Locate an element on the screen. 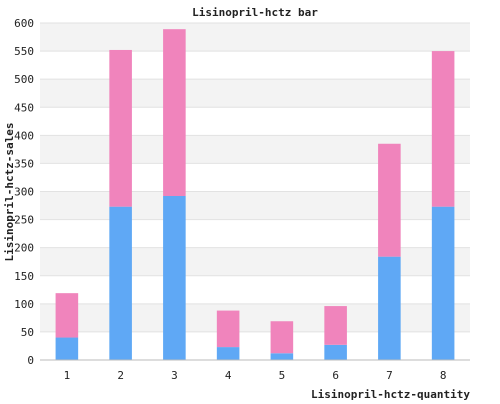  y-axis-title: Lisinopril-hctz-sales is located at coordinates (9, 191).